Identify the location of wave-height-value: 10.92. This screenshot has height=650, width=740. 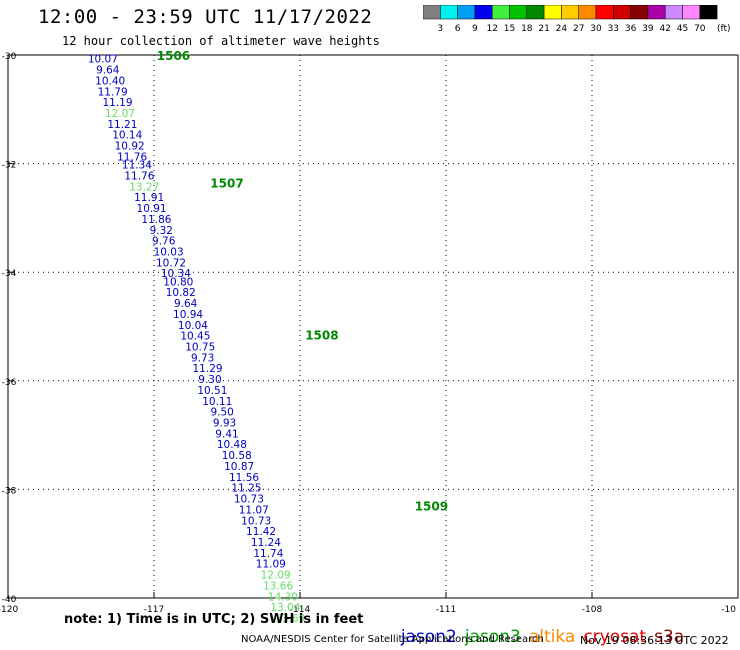
(130, 147).